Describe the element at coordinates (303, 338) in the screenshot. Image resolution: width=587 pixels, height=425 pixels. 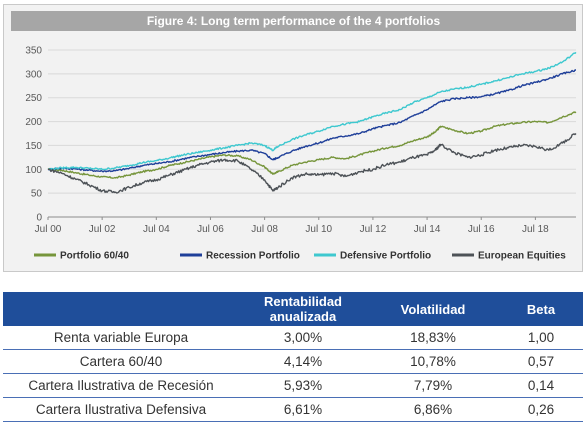
I see `row-rentabilidad: 3,00%` at that location.